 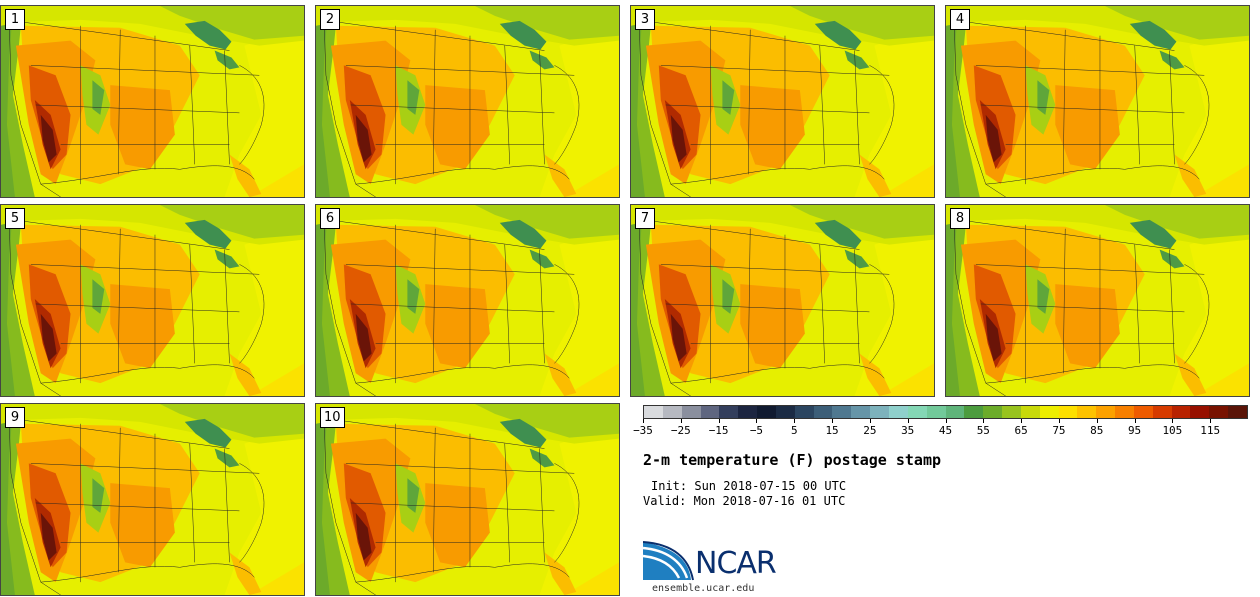 I want to click on colorbar-tick-label: −35, so click(x=643, y=430).